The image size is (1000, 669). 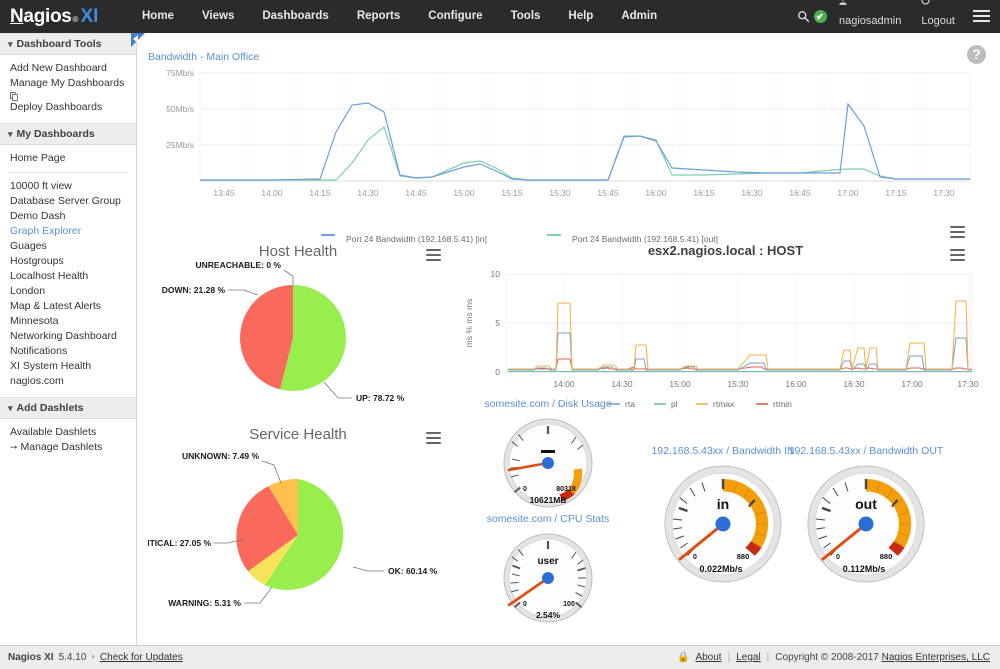 What do you see at coordinates (28, 291) in the screenshot?
I see `sidebar-link-london: London` at bounding box center [28, 291].